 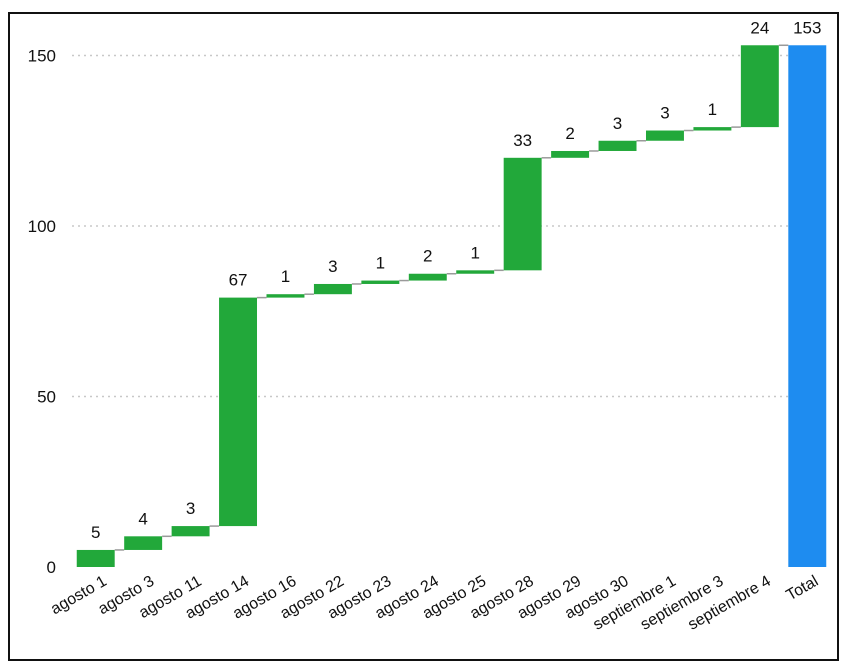 I want to click on x-category-label: Total, so click(x=803, y=589).